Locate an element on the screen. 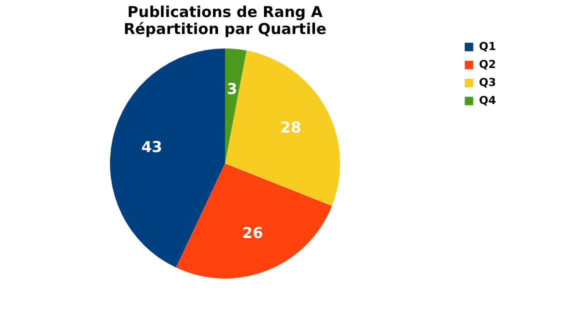 This screenshot has height=322, width=570. data-label: 43 is located at coordinates (151, 147).